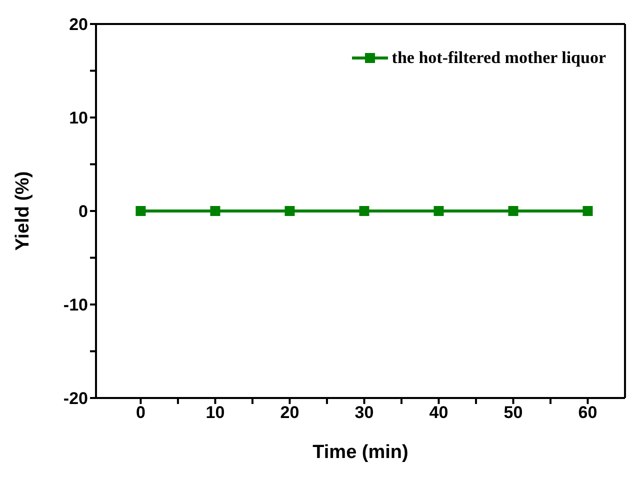 The height and width of the screenshot is (496, 628). I want to click on y-tick-label: -10, so click(75, 305).